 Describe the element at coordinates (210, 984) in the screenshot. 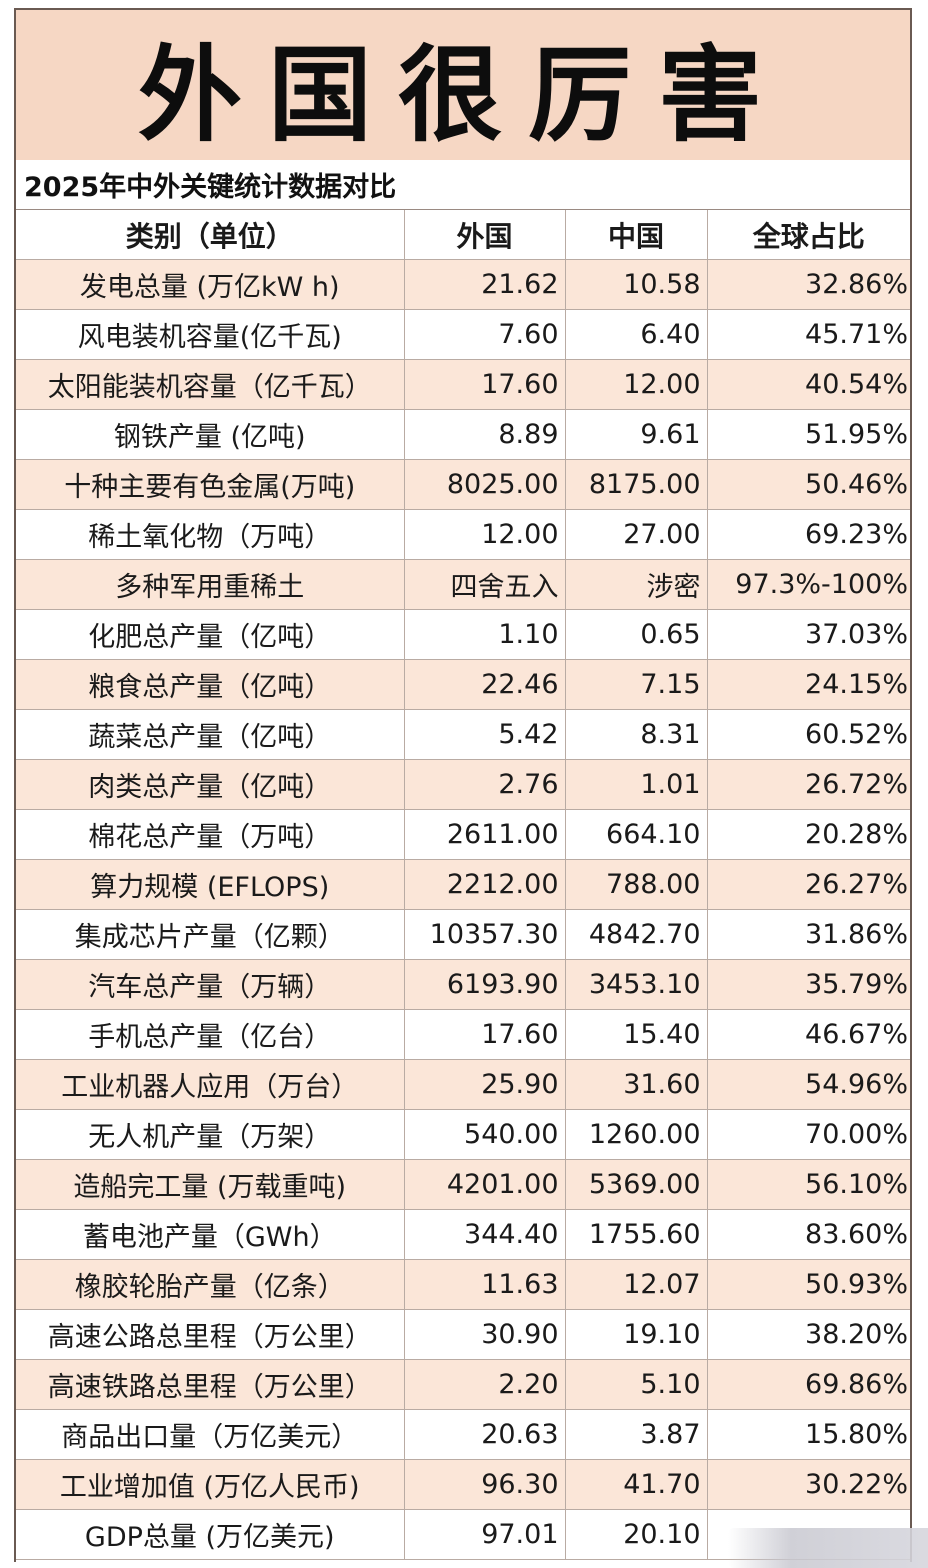

I see `row-category: 汽车总产量（万辆）` at that location.